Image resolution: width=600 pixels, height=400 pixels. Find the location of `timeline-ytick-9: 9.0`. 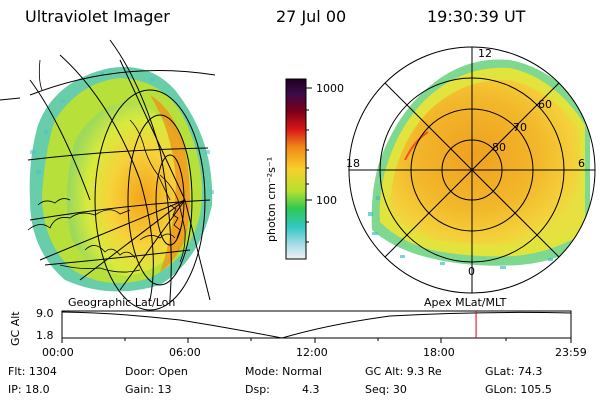

timeline-ytick-9: 9.0 is located at coordinates (45, 313).